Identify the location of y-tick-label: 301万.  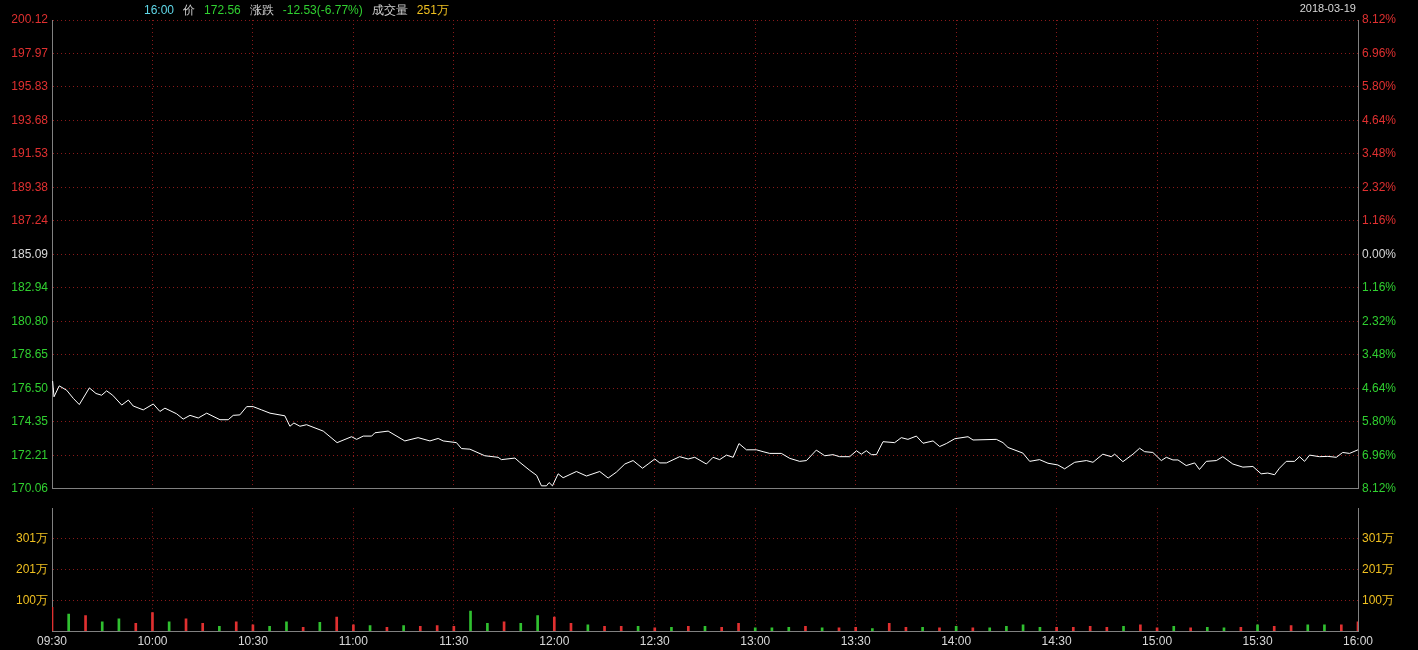
(31, 537).